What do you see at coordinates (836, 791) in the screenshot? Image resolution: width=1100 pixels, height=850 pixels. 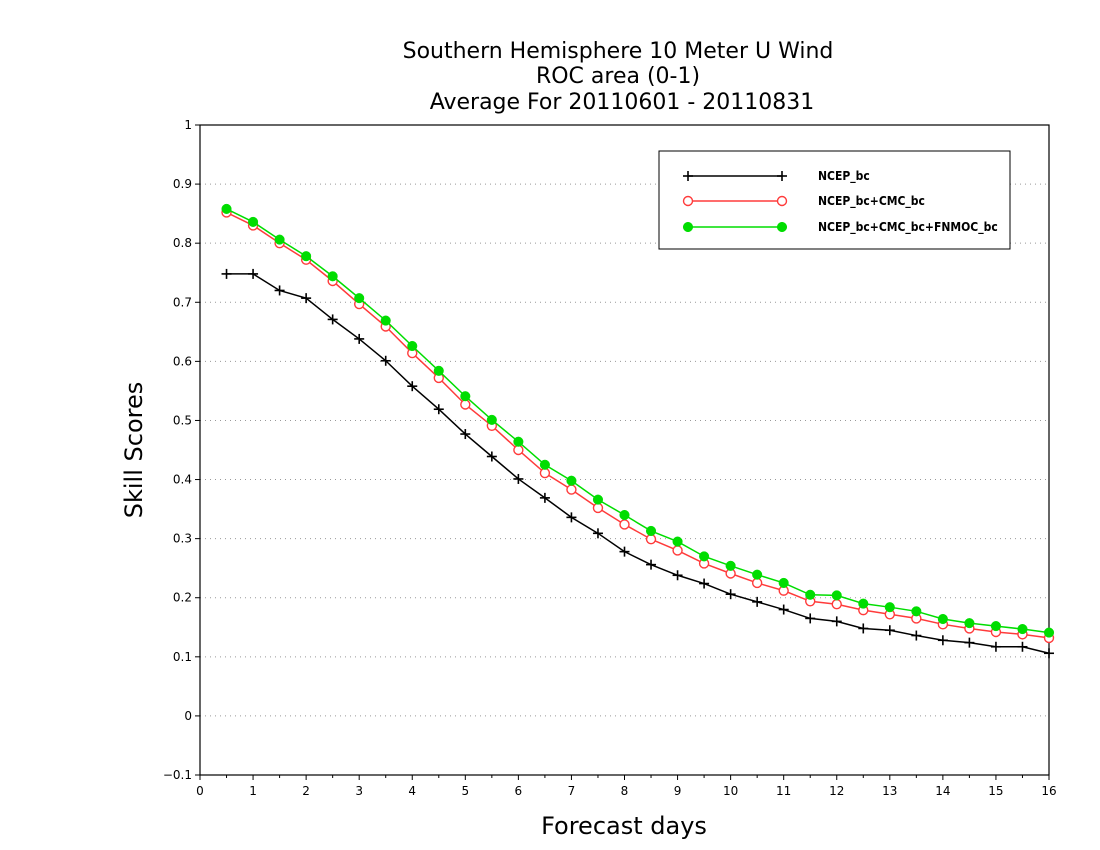 I see `x-tick-label: 12` at bounding box center [836, 791].